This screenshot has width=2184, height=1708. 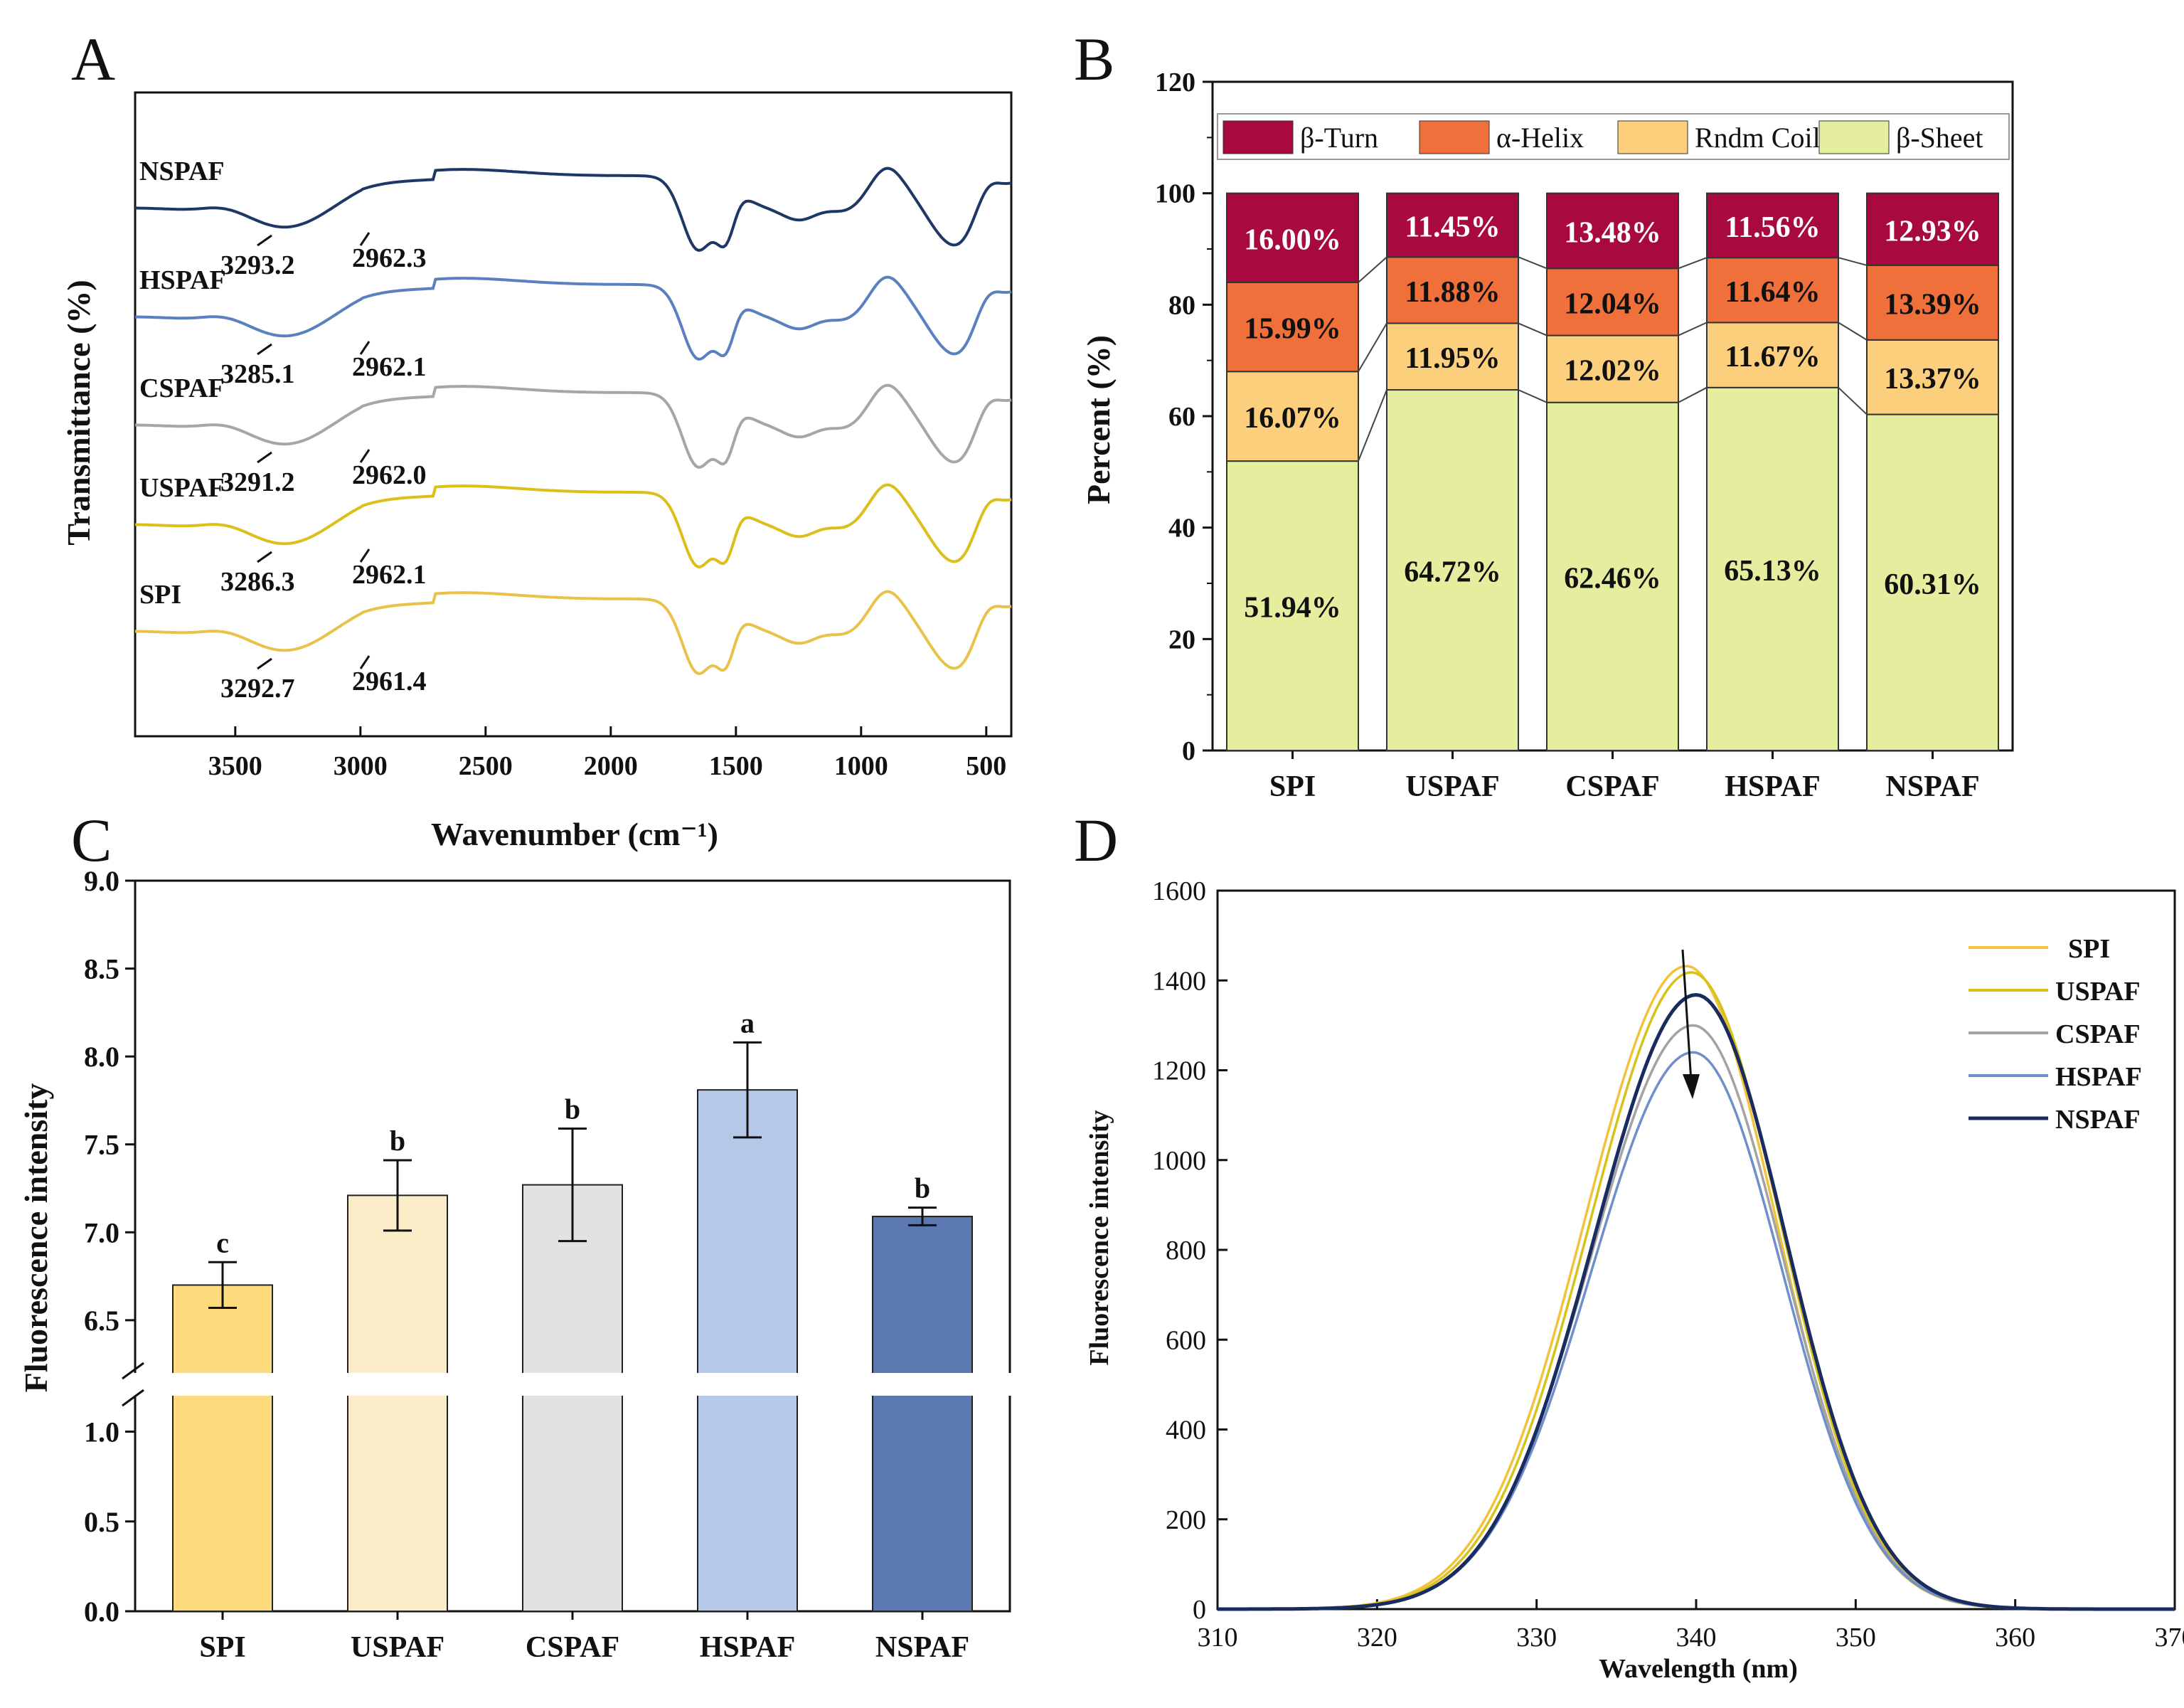 I want to click on panel-a-xtick-label: 1500, so click(x=736, y=766).